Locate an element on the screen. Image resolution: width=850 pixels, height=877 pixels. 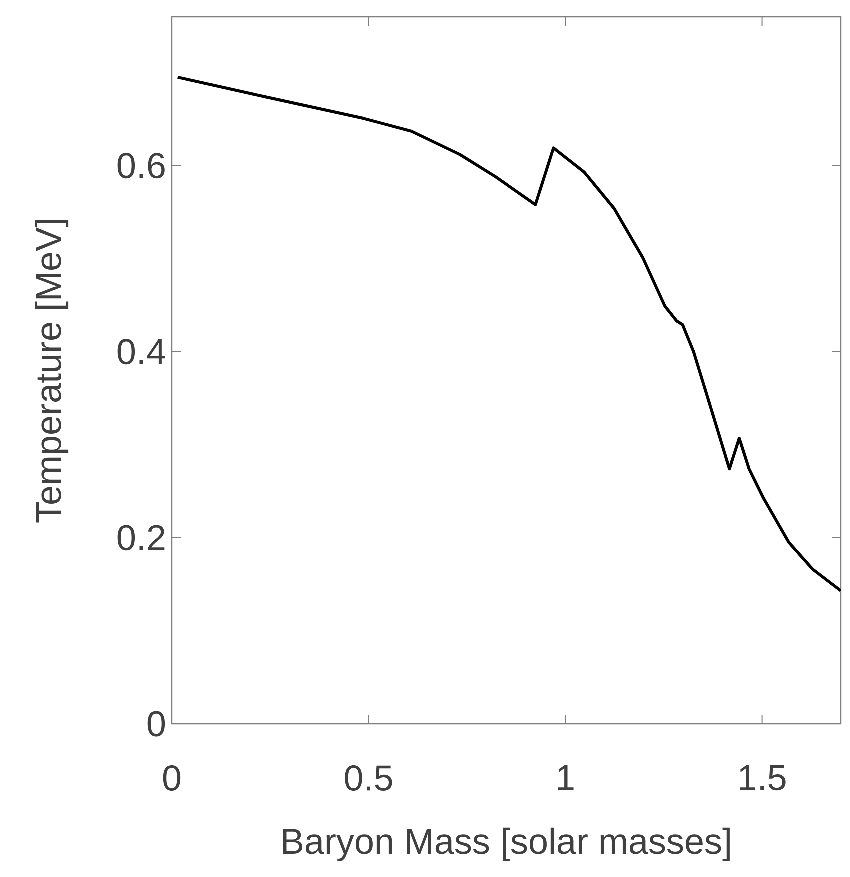
y-tick-label: 0.4 is located at coordinates (142, 352).